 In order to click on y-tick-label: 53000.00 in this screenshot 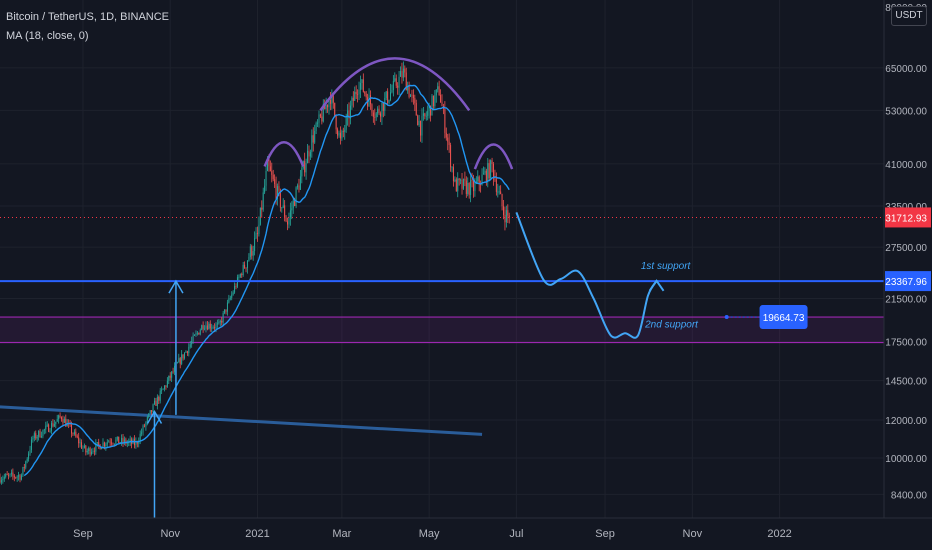, I will do `click(906, 111)`.